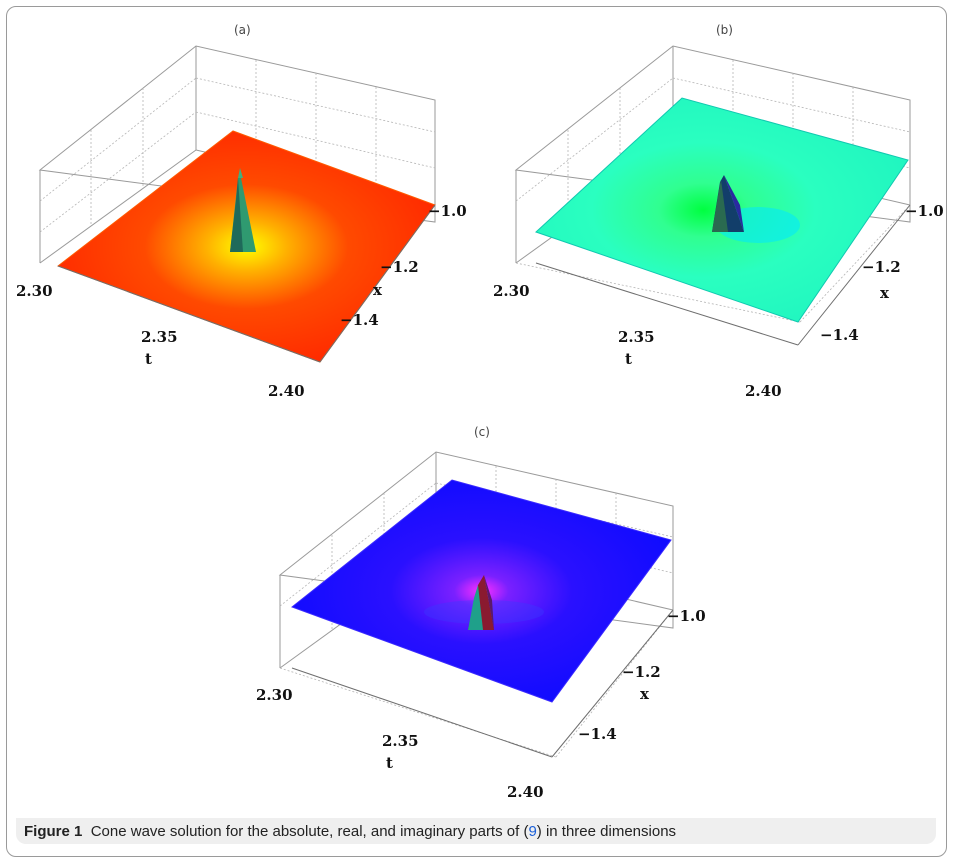  I want to click on panel-c-x-tick-3: −1.4, so click(597, 734).